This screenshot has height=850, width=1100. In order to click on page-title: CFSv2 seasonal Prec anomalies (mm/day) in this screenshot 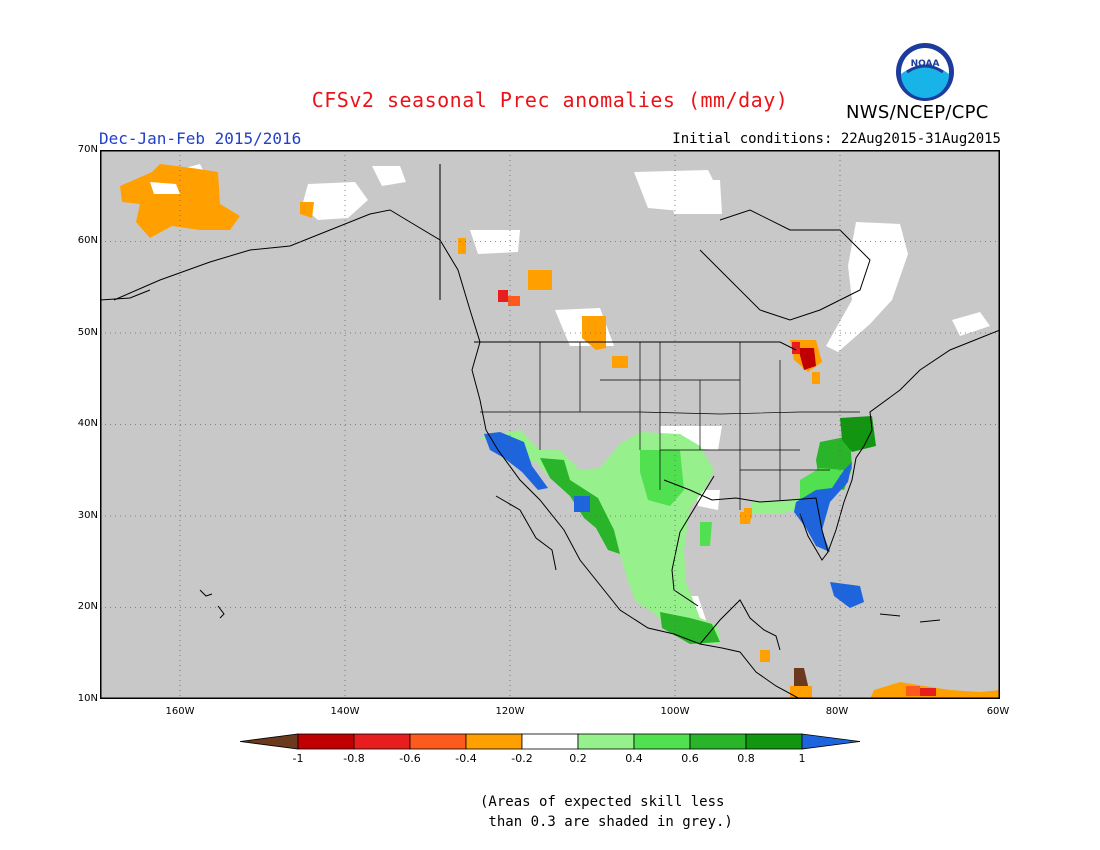, I will do `click(550, 100)`.